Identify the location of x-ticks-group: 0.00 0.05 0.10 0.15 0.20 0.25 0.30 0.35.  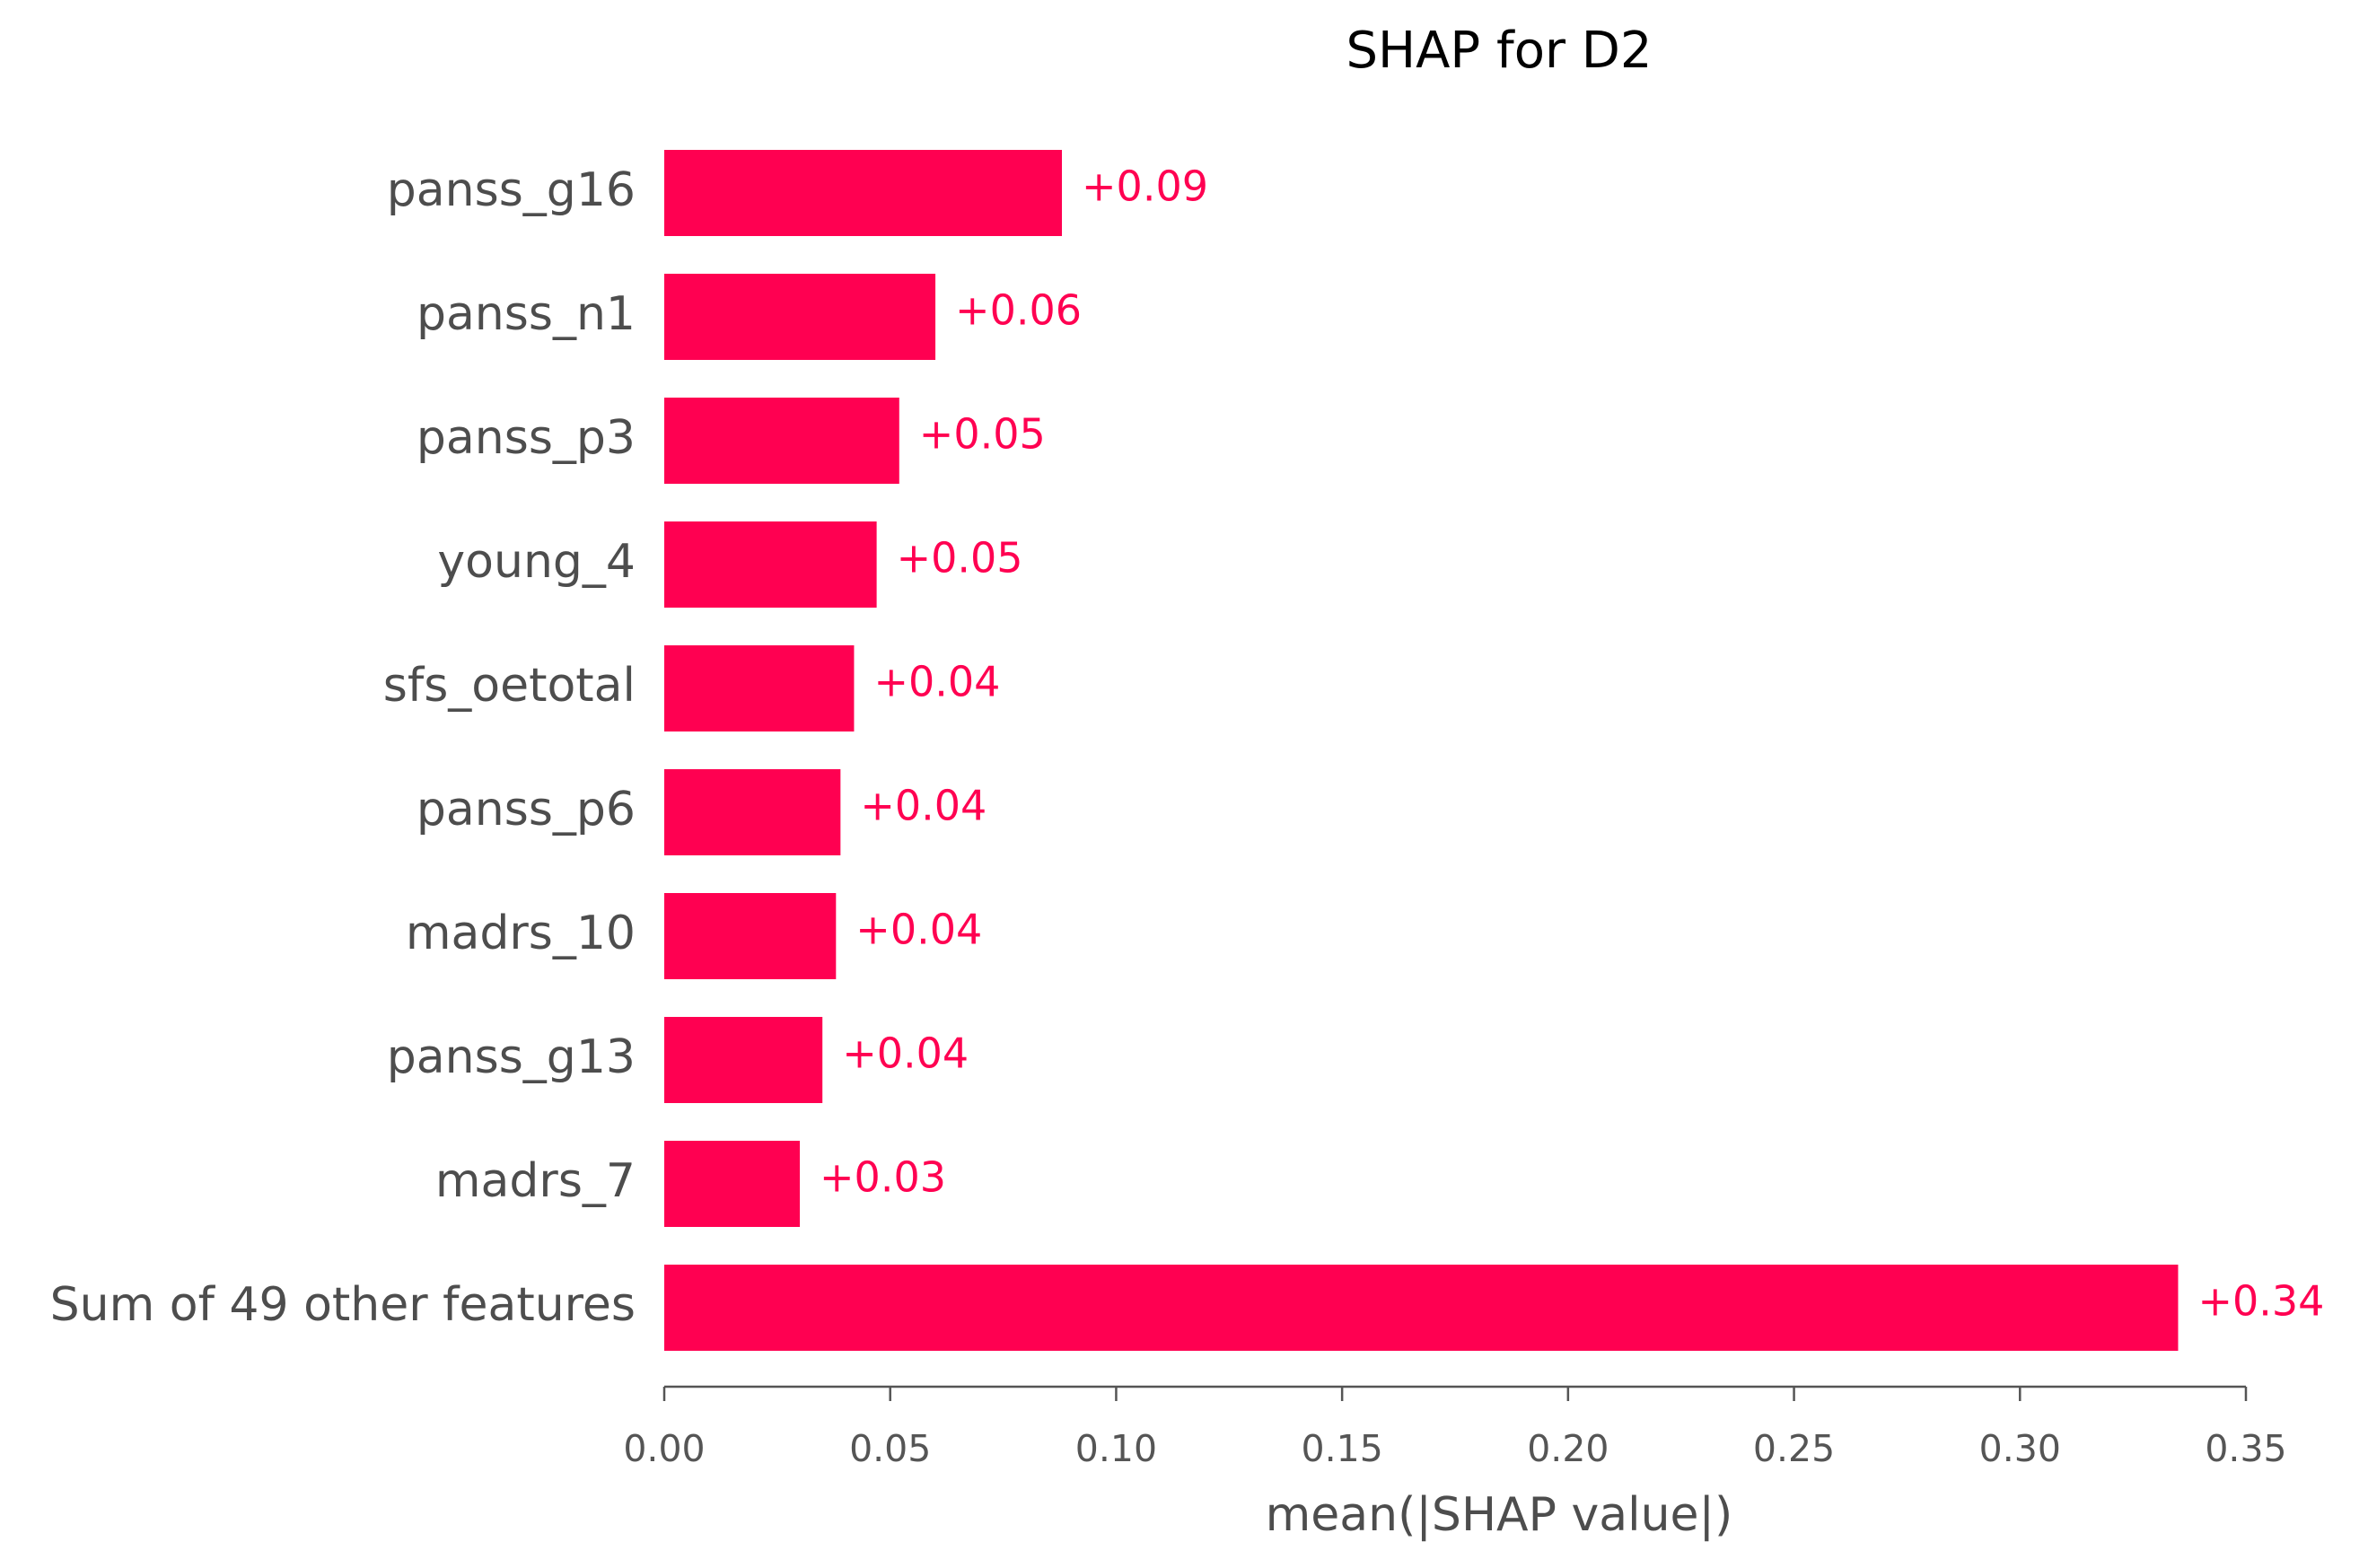
(1455, 1429).